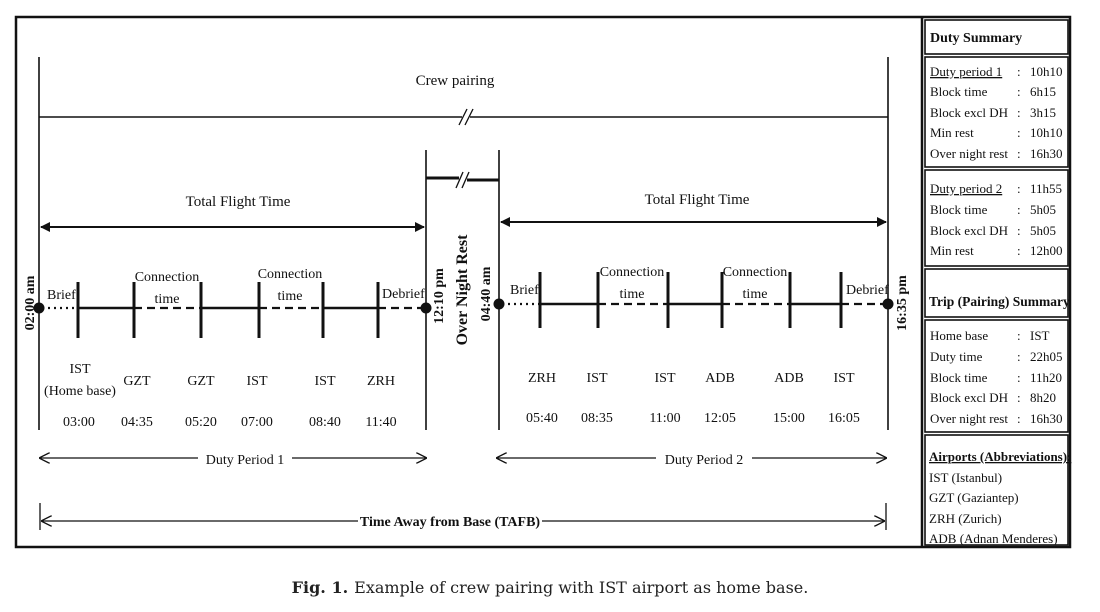 The image size is (1100, 612). I want to click on debrief-label-1: Debrief, so click(403, 294).